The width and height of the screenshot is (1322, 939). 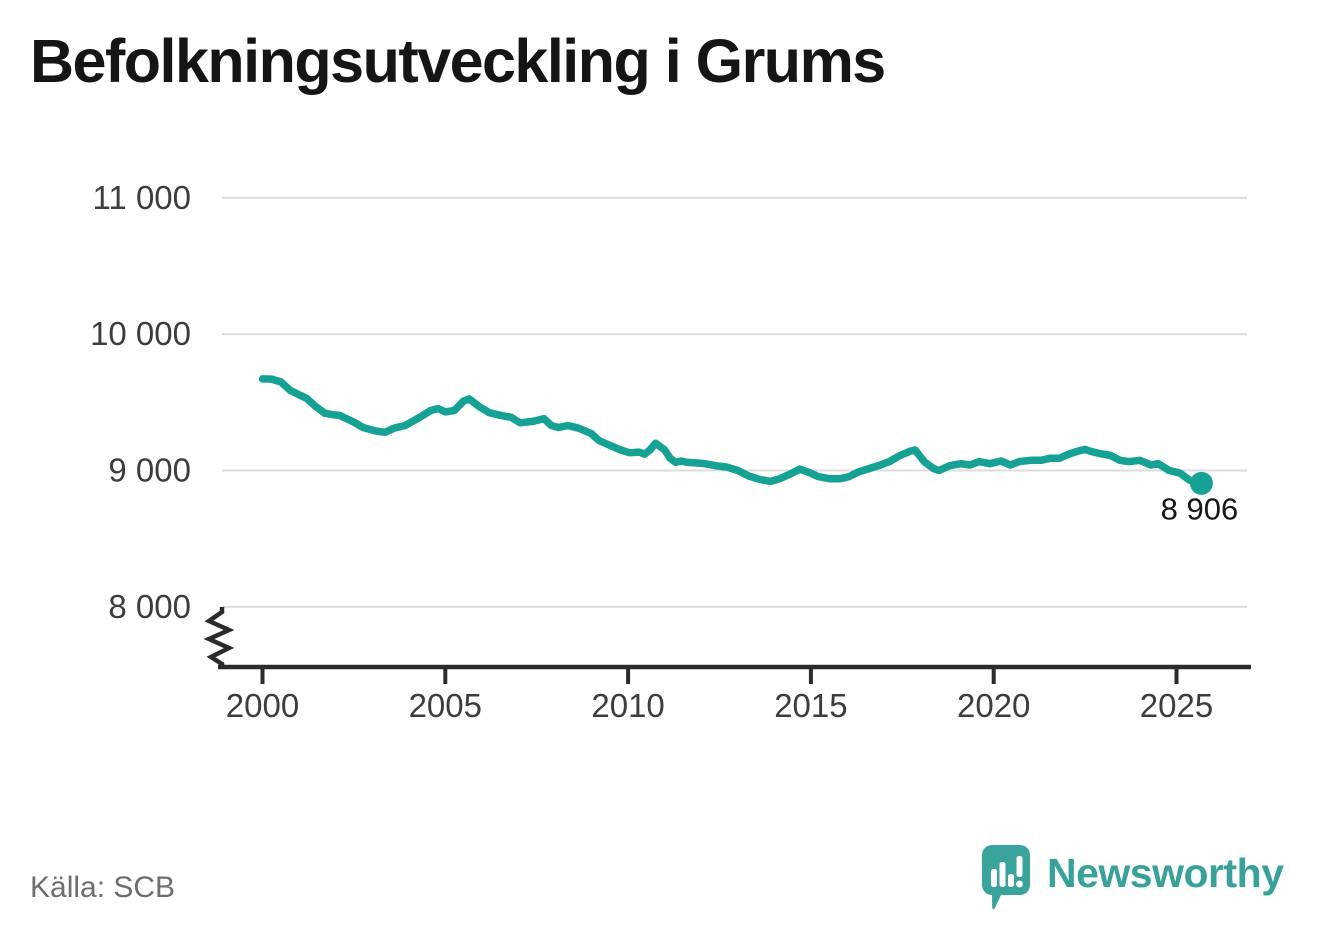 I want to click on x-tick-label: 2000, so click(x=262, y=705).